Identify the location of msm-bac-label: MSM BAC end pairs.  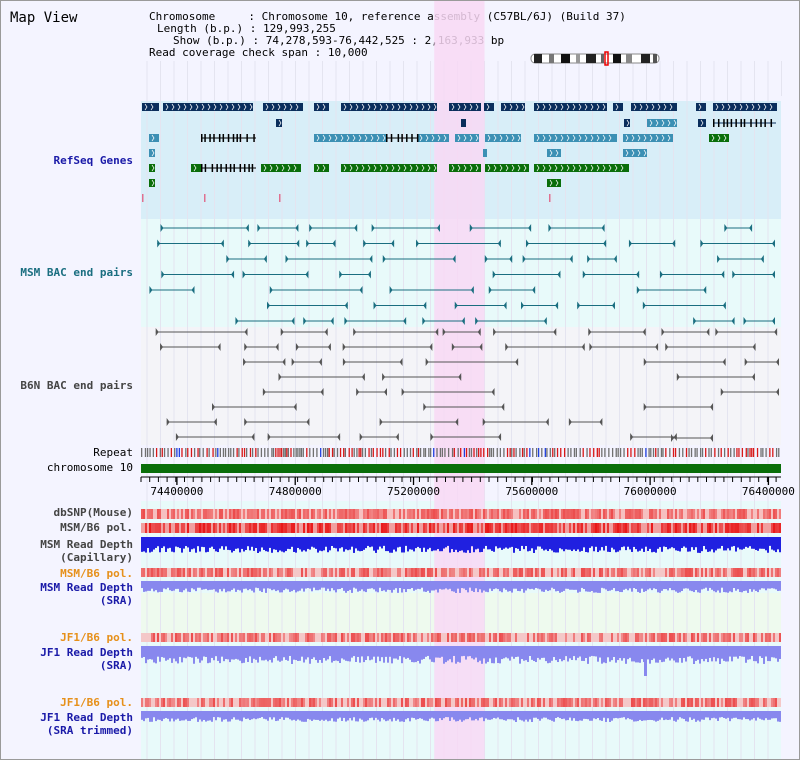
(76, 272).